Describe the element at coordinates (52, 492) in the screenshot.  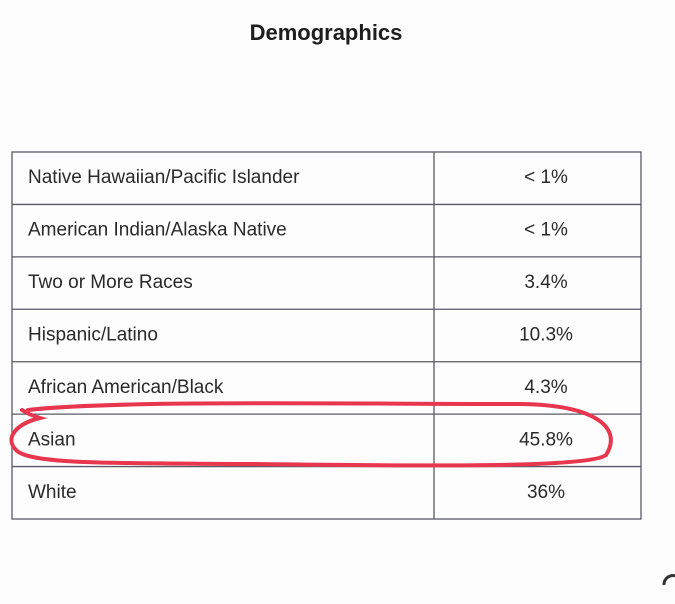
I see `group-label: White` at that location.